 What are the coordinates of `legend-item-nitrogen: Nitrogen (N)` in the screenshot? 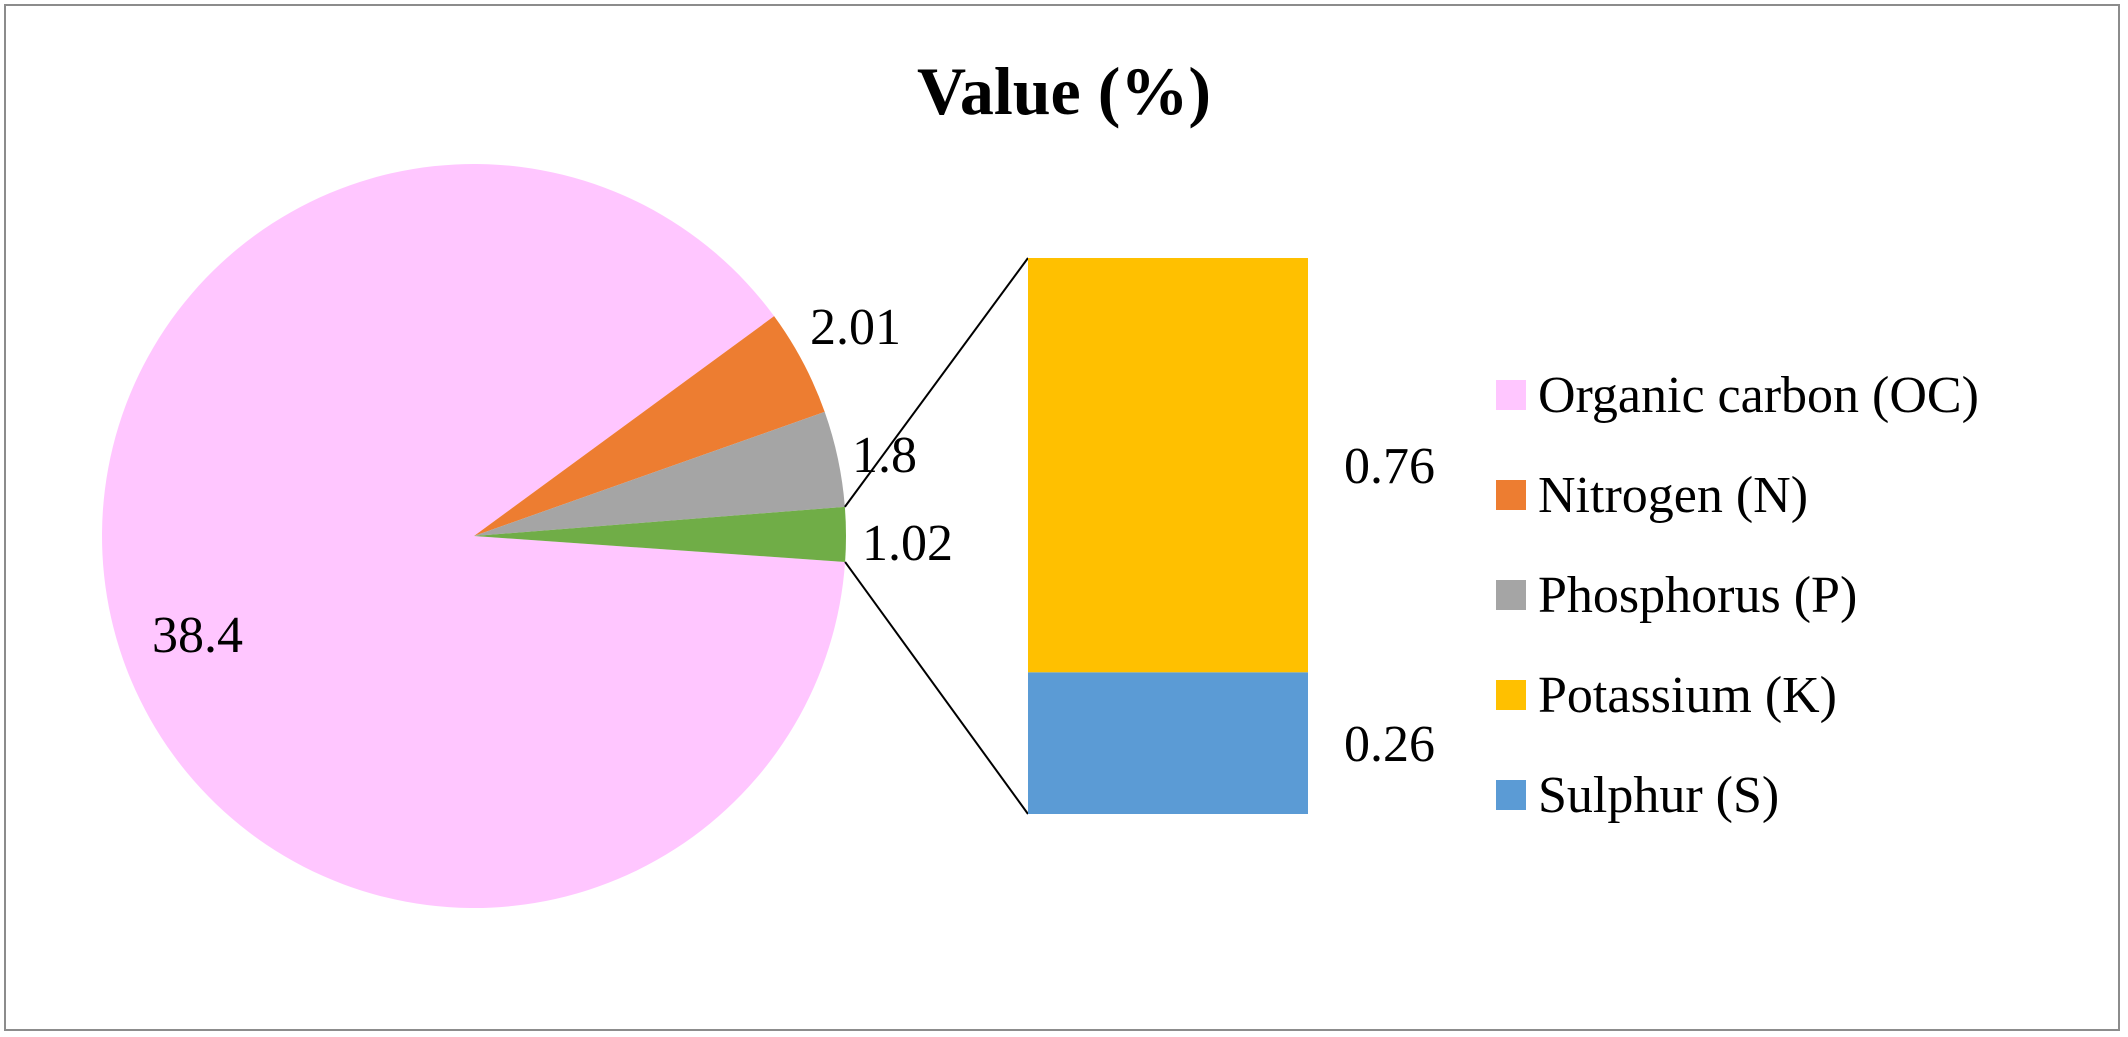 It's located at (1737, 495).